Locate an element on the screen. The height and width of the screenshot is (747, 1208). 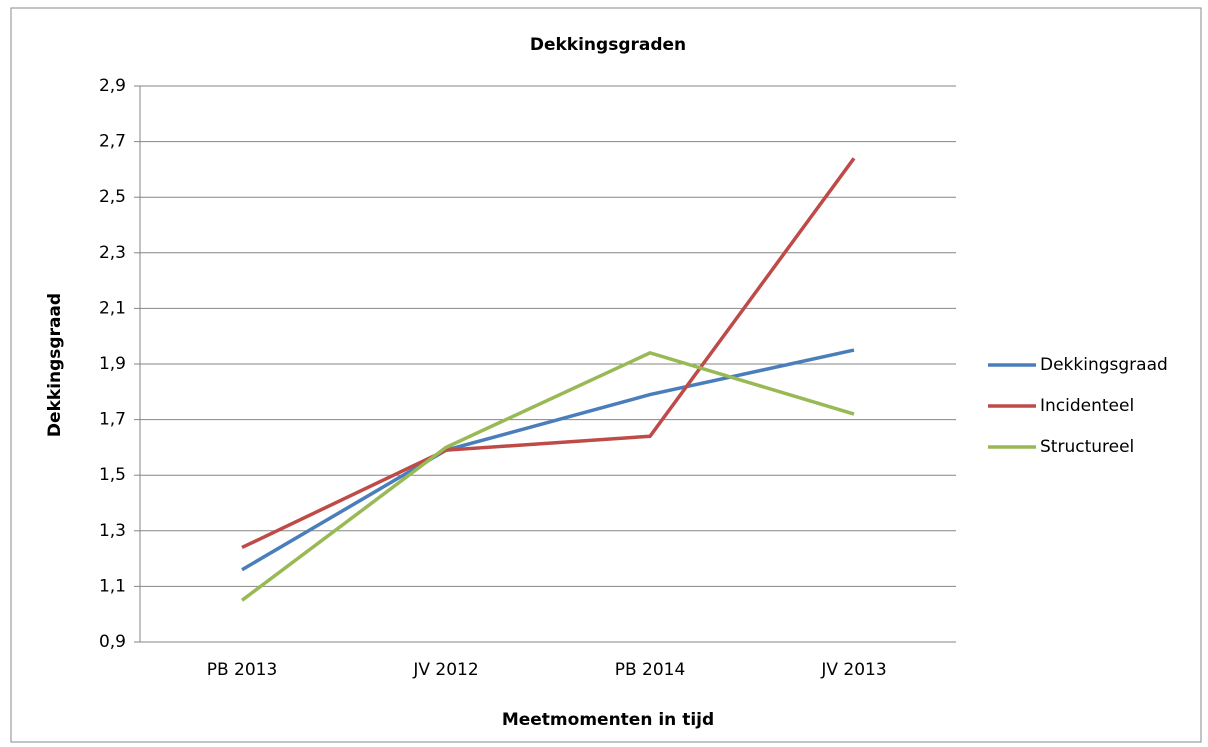
x-tick-label: JV 2013 is located at coordinates (853, 670).